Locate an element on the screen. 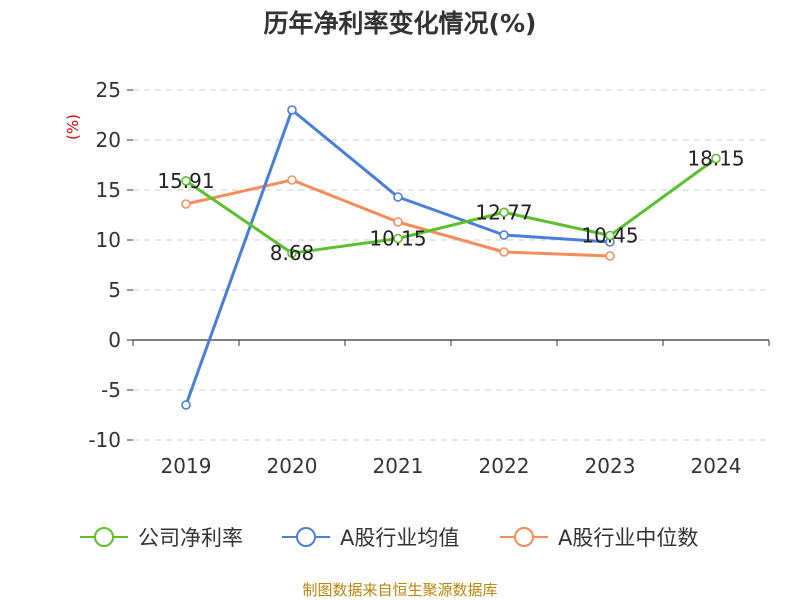  y-tick-label: 10 is located at coordinates (108, 240).